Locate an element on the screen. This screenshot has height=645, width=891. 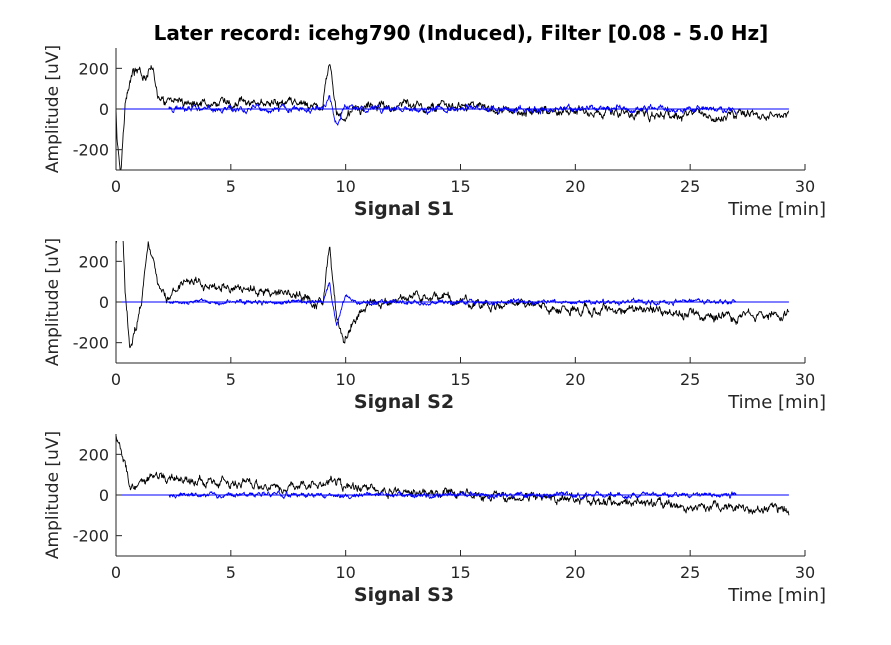
subplot-label: Signal S2 is located at coordinates (404, 402).